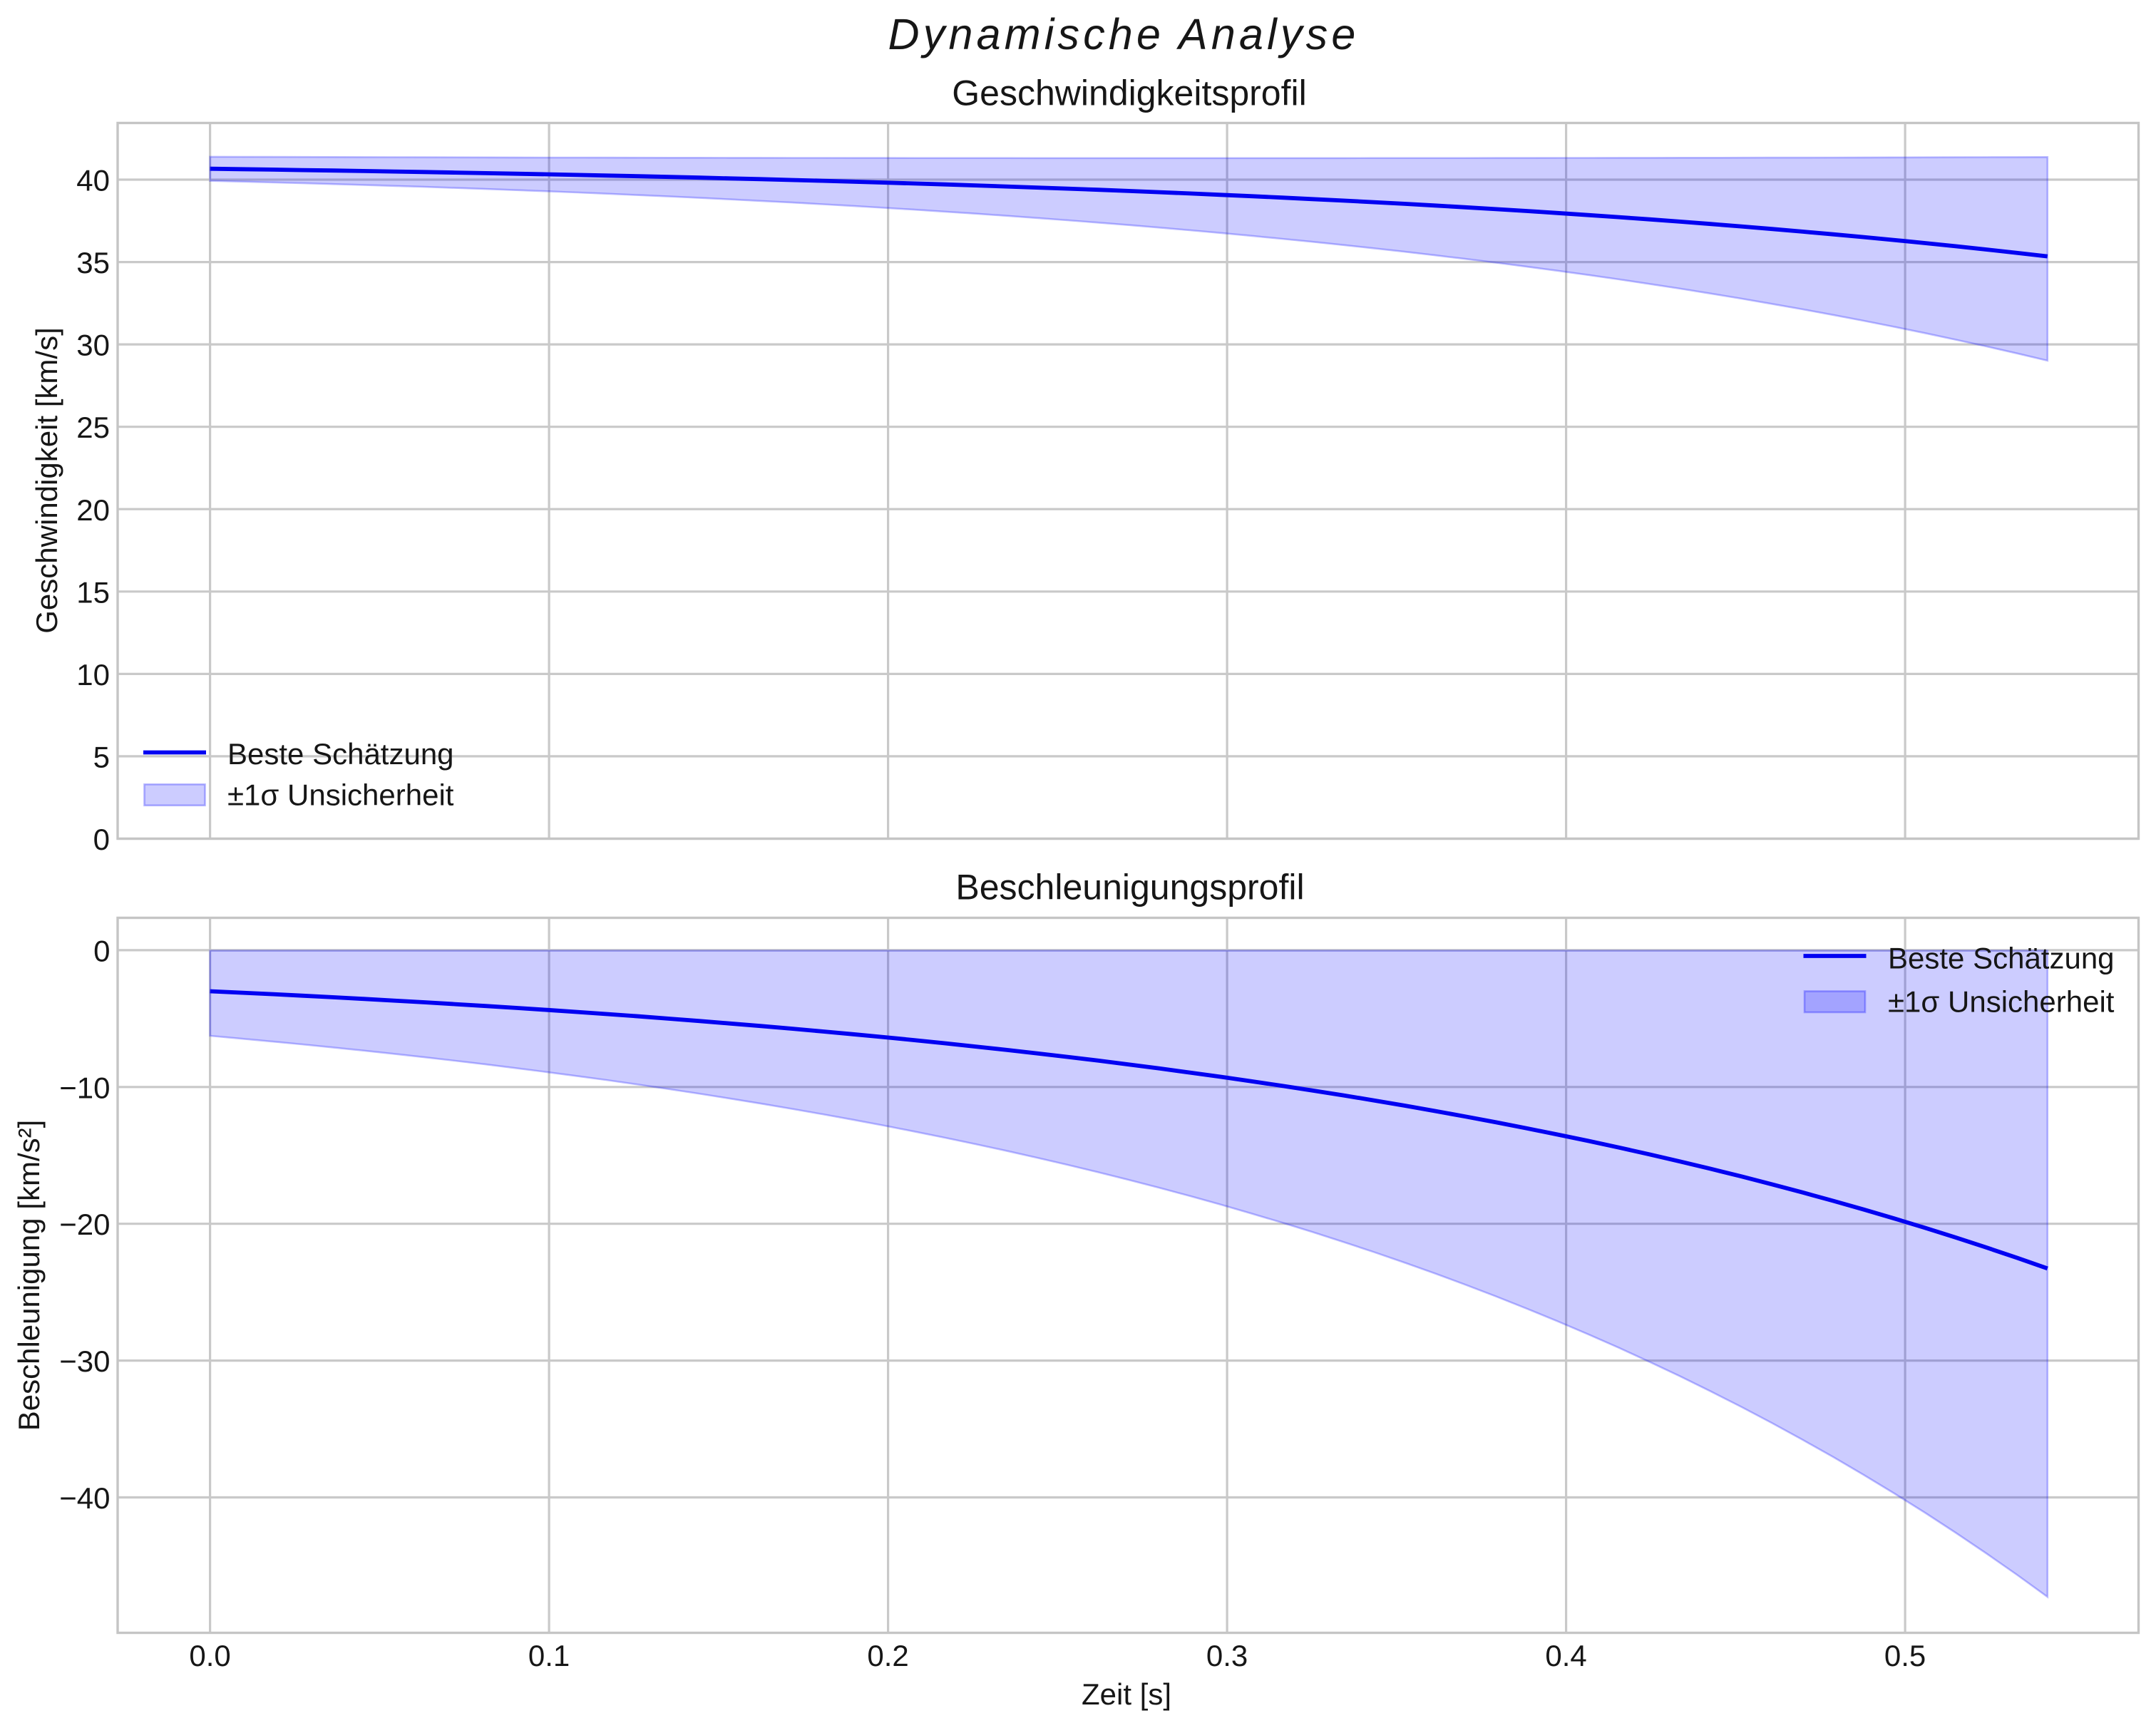 The image size is (2156, 1728). I want to click on svg-text: 0.3, so click(1227, 1655).